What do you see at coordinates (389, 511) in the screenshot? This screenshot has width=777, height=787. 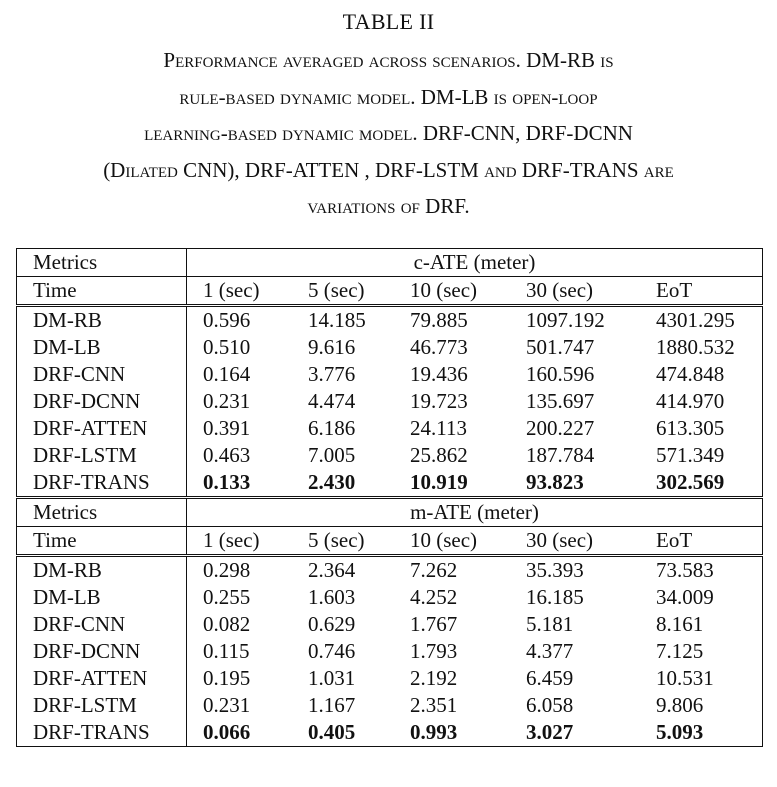 I see `metrics-header-row: Metrics m-ATE (meter)` at bounding box center [389, 511].